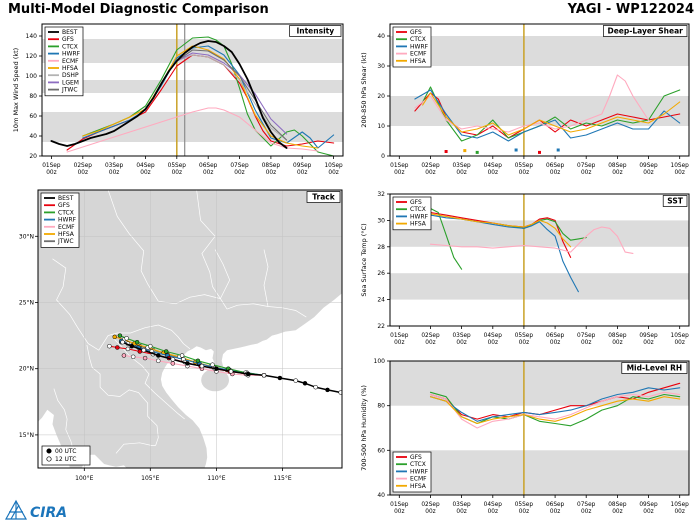 The height and width of the screenshot is (525, 700). Describe the element at coordinates (381, 126) in the screenshot. I see `y-tick-label: 10` at that location.